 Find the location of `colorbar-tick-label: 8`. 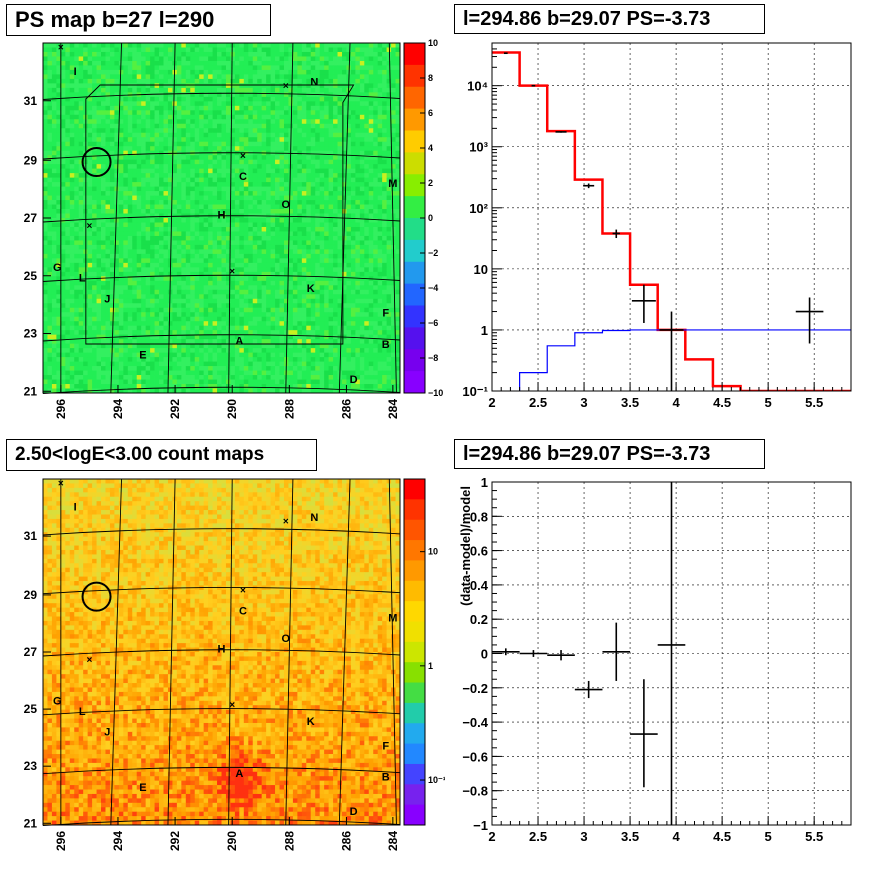

colorbar-tick-label: 8 is located at coordinates (430, 78).